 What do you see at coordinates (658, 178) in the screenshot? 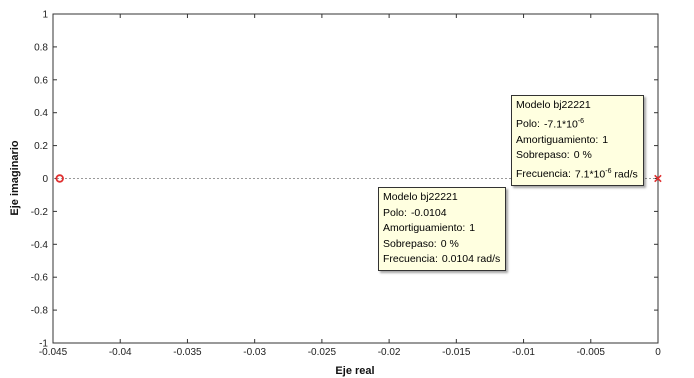
I see `pole-marker` at bounding box center [658, 178].